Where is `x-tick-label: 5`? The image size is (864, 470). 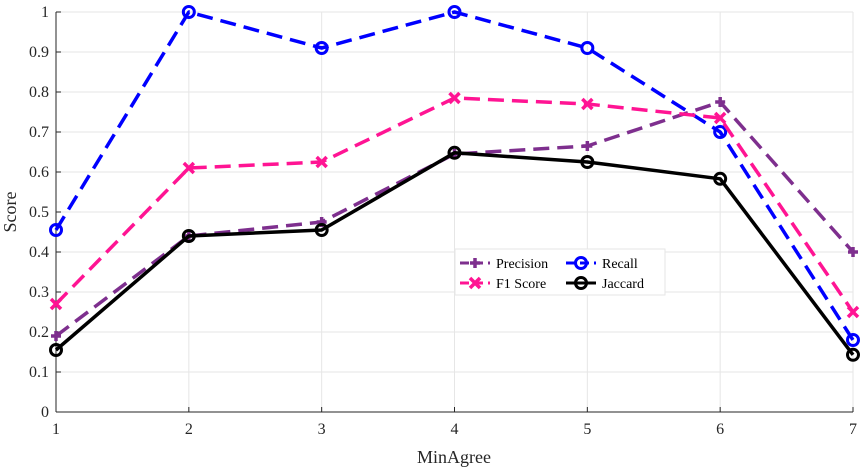
x-tick-label: 5 is located at coordinates (587, 429).